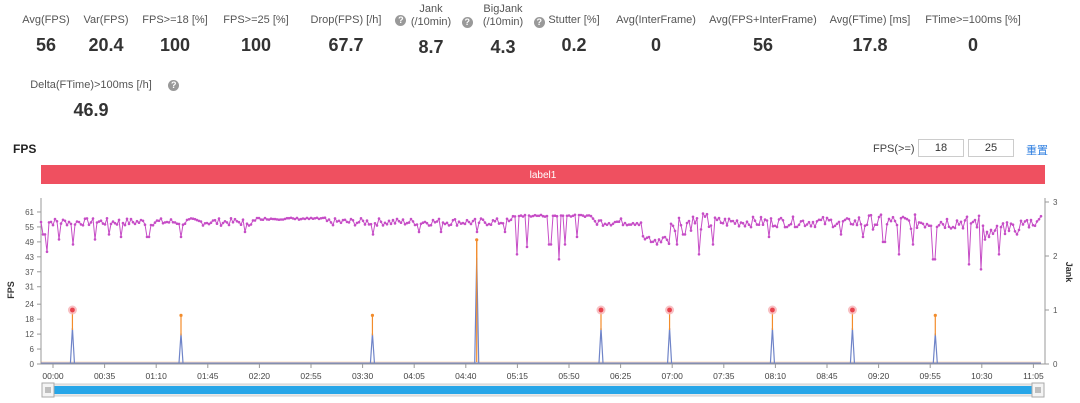 The width and height of the screenshot is (1080, 403). What do you see at coordinates (32, 364) in the screenshot?
I see `y-left-tick-label: 0` at bounding box center [32, 364].